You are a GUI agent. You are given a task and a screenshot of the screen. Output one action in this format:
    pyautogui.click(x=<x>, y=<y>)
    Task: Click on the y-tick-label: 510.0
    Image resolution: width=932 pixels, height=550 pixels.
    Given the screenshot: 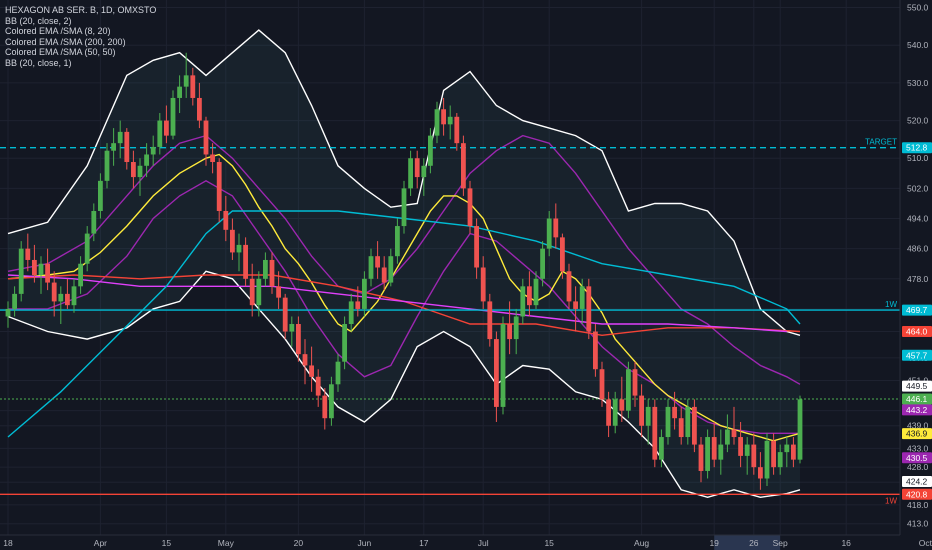 What is the action you would take?
    pyautogui.click(x=918, y=158)
    